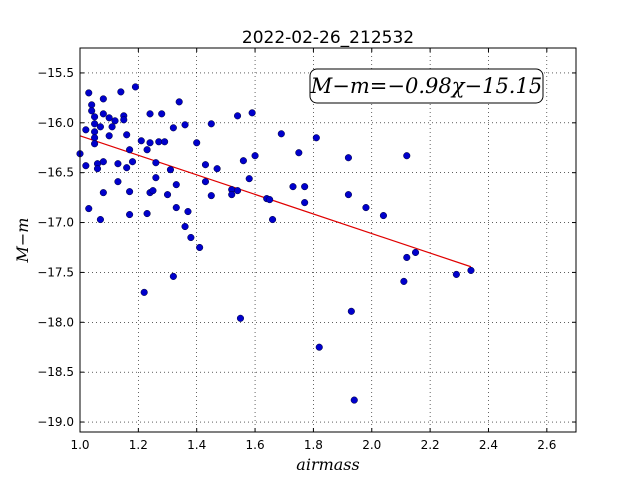 The width and height of the screenshot is (640, 480). I want to click on x-tick-label: 1.0, so click(79, 445).